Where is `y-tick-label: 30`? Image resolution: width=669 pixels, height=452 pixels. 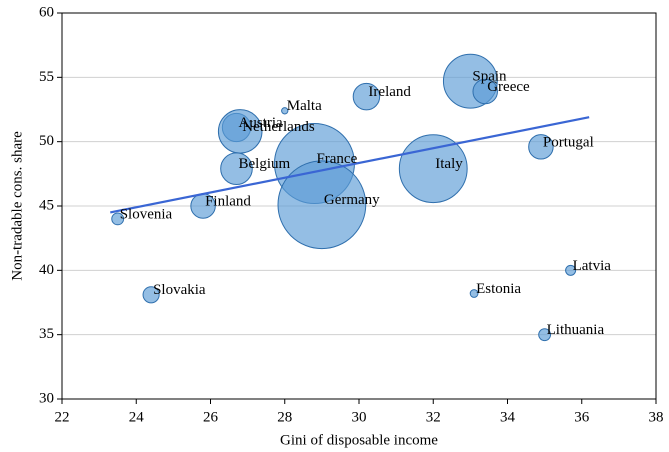
y-tick-label: 30 is located at coordinates (46, 398).